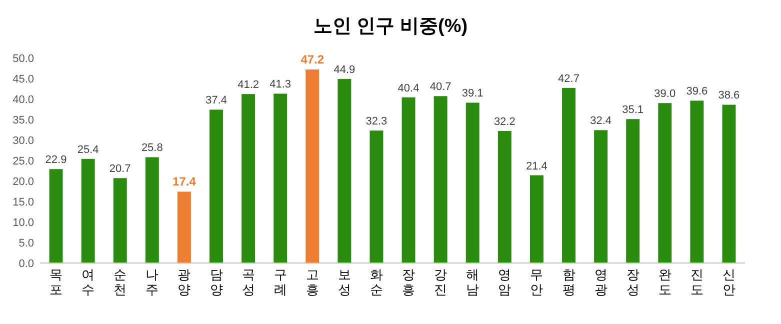  Describe the element at coordinates (505, 282) in the screenshot. I see `x-tick-label: 영암` at that location.